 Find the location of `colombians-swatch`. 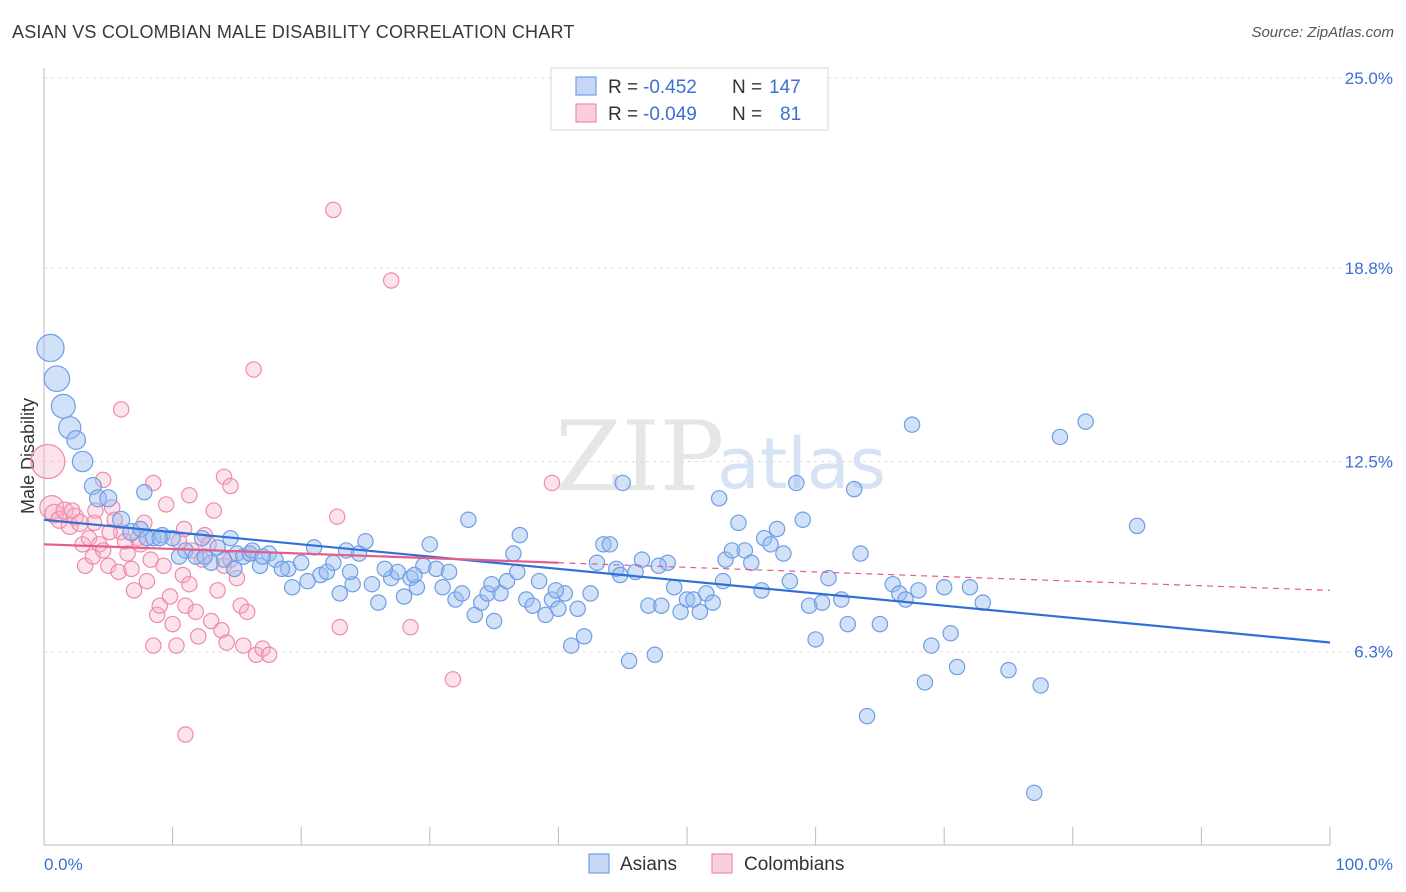

colombians-swatch is located at coordinates (586, 113).